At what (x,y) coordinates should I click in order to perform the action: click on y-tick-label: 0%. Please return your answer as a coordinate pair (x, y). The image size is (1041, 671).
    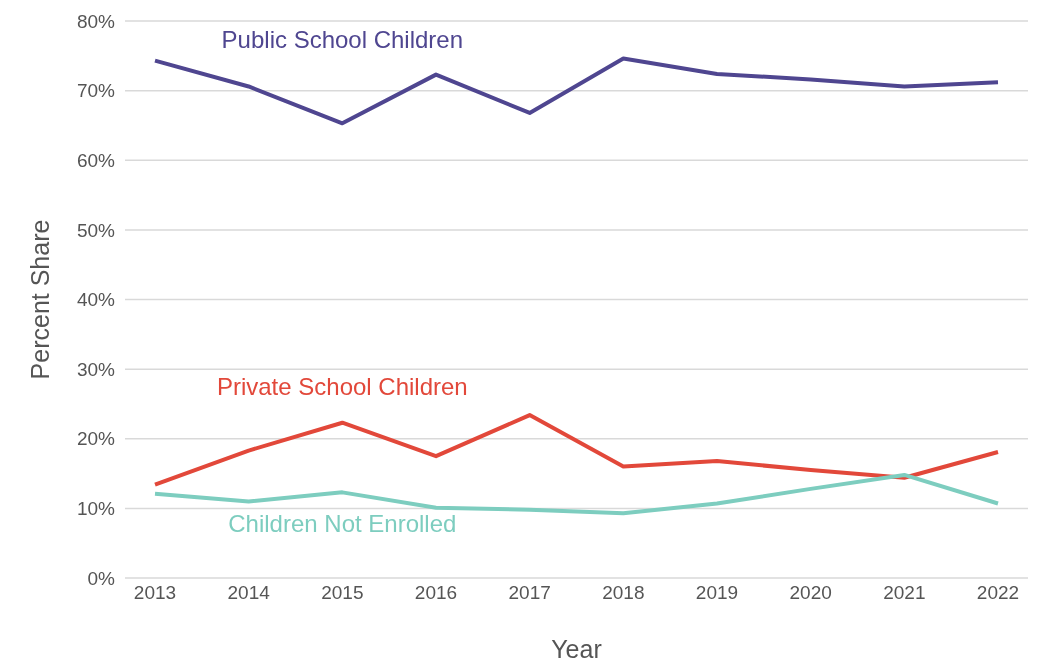
    Looking at the image, I should click on (101, 578).